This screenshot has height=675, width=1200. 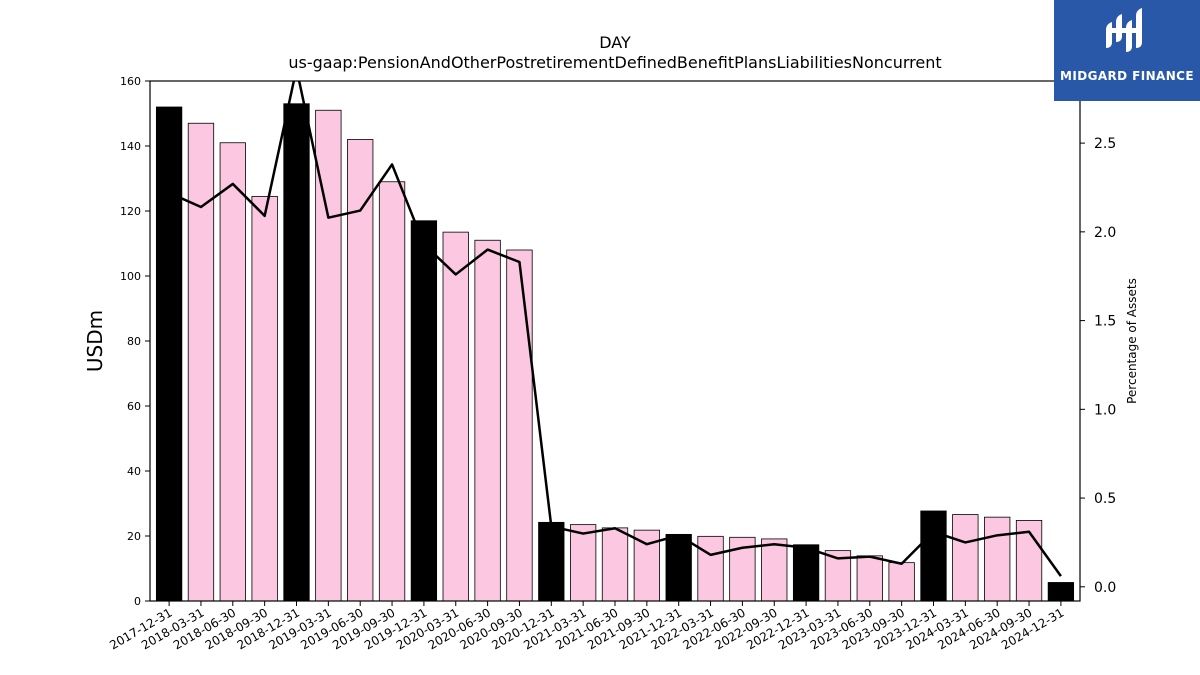 What do you see at coordinates (1105, 233) in the screenshot?
I see `y2-tick-label: 2.0` at bounding box center [1105, 233].